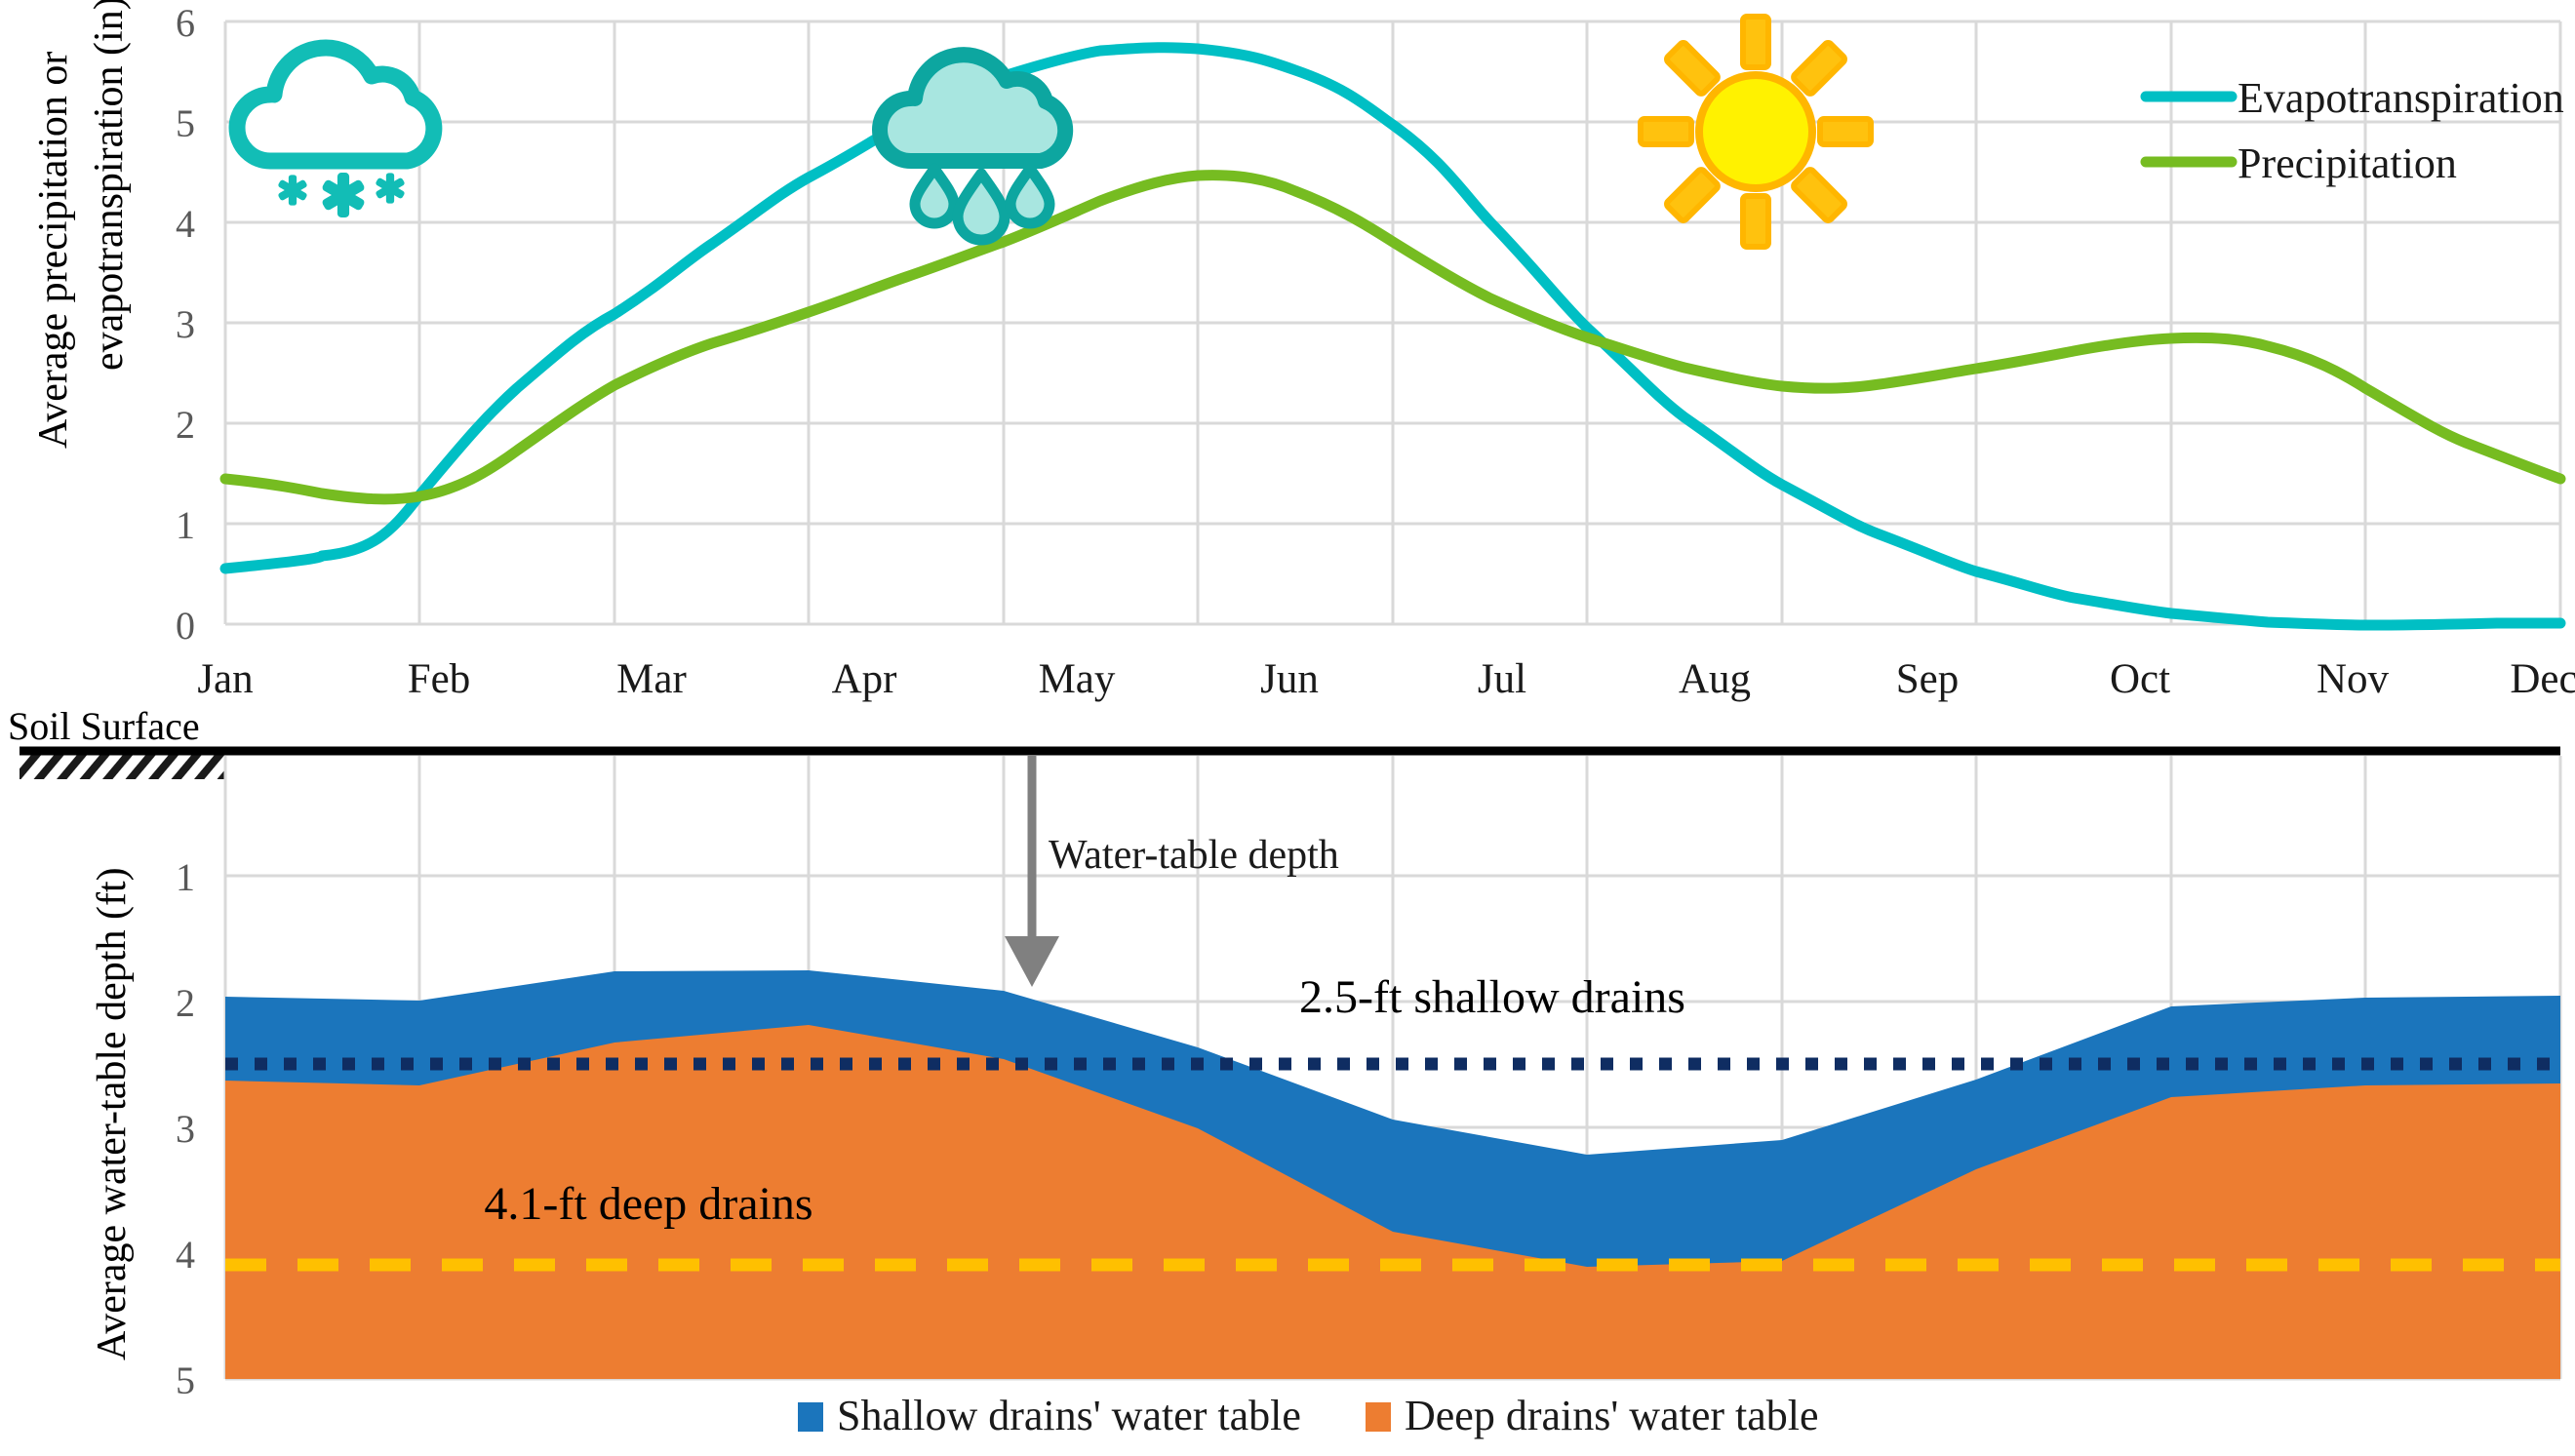 The width and height of the screenshot is (2575, 1456). I want to click on top-y-tick-3: 3, so click(185, 324).